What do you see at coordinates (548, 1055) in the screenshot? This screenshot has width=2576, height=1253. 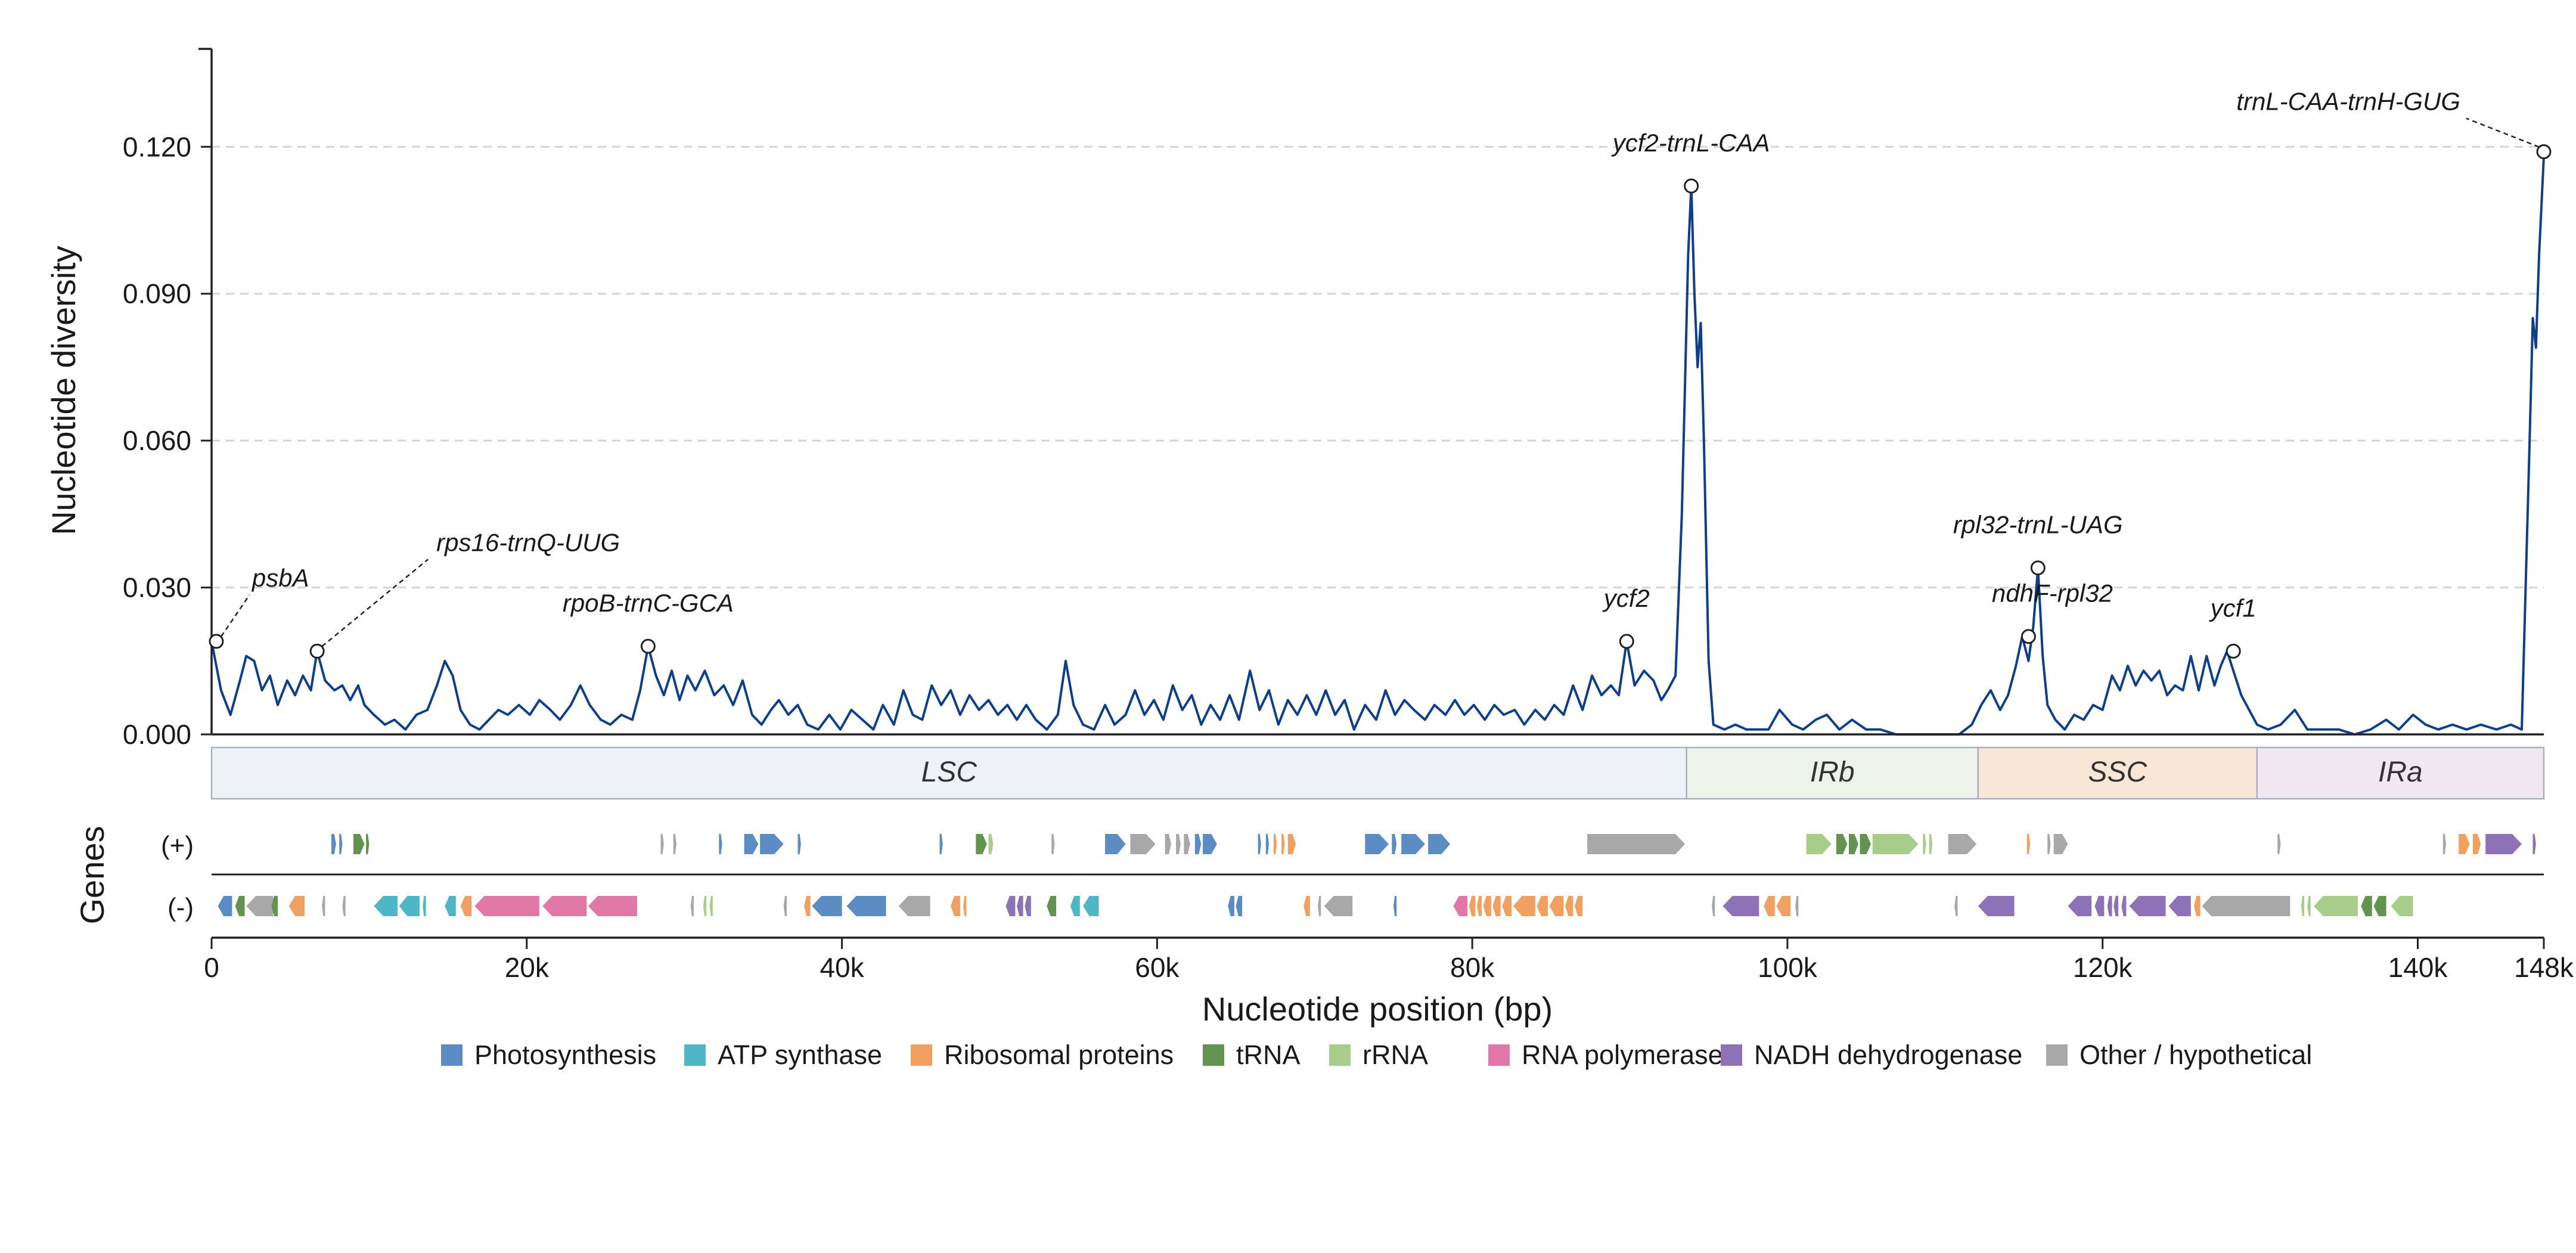 I see `legend-item: Photosynthesis` at bounding box center [548, 1055].